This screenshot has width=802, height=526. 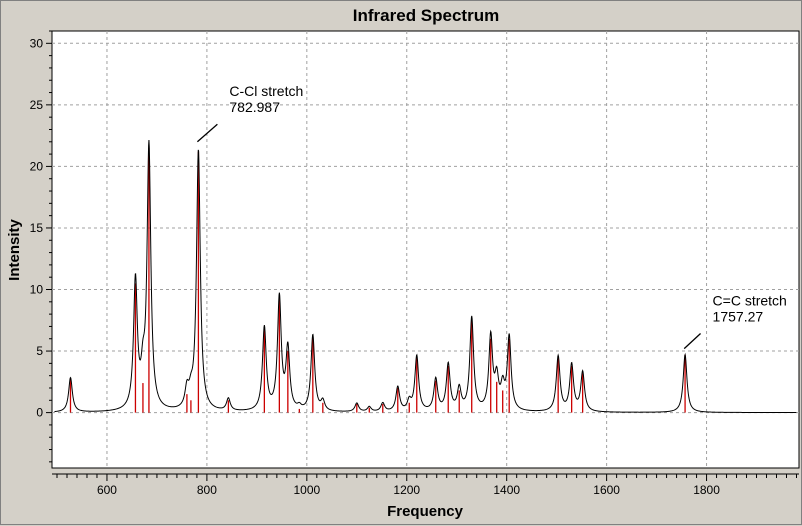 What do you see at coordinates (37, 105) in the screenshot?
I see `y-tick-label: 25` at bounding box center [37, 105].